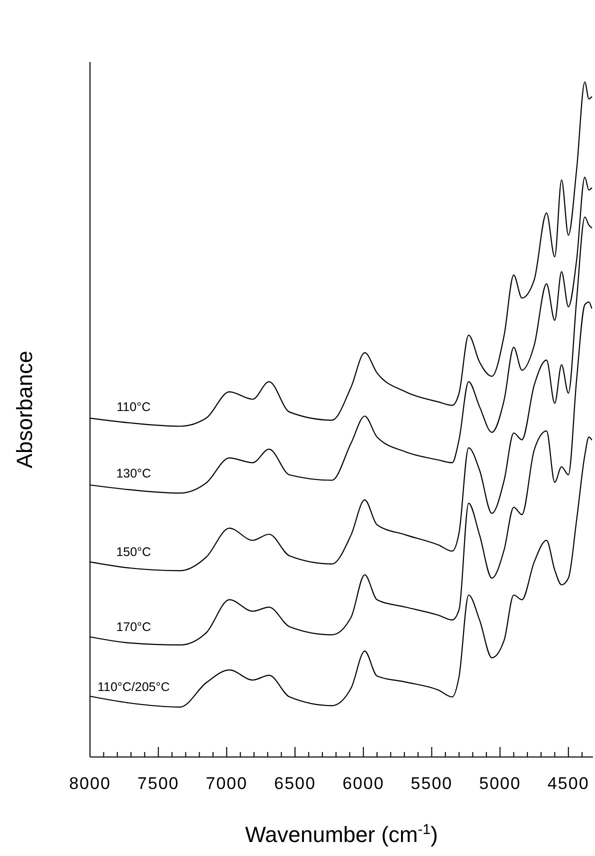 The image size is (595, 856). I want to click on x-axis-title: Wavenumber (cm$^{-1}$), so click(341, 834).